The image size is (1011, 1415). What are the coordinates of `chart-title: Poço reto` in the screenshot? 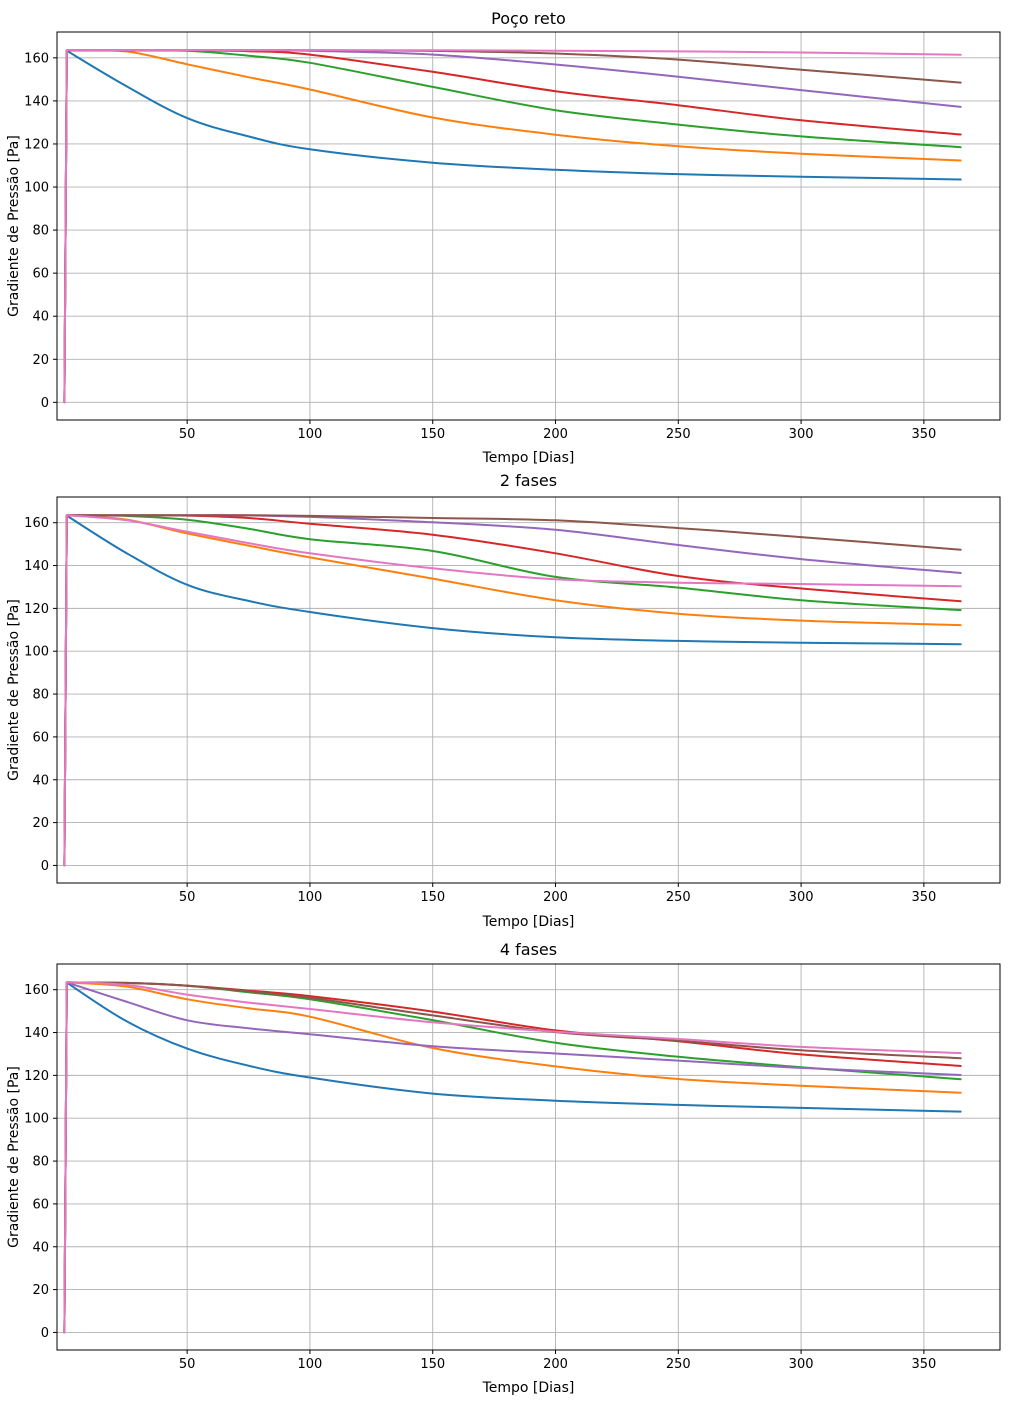 It's located at (528, 18).